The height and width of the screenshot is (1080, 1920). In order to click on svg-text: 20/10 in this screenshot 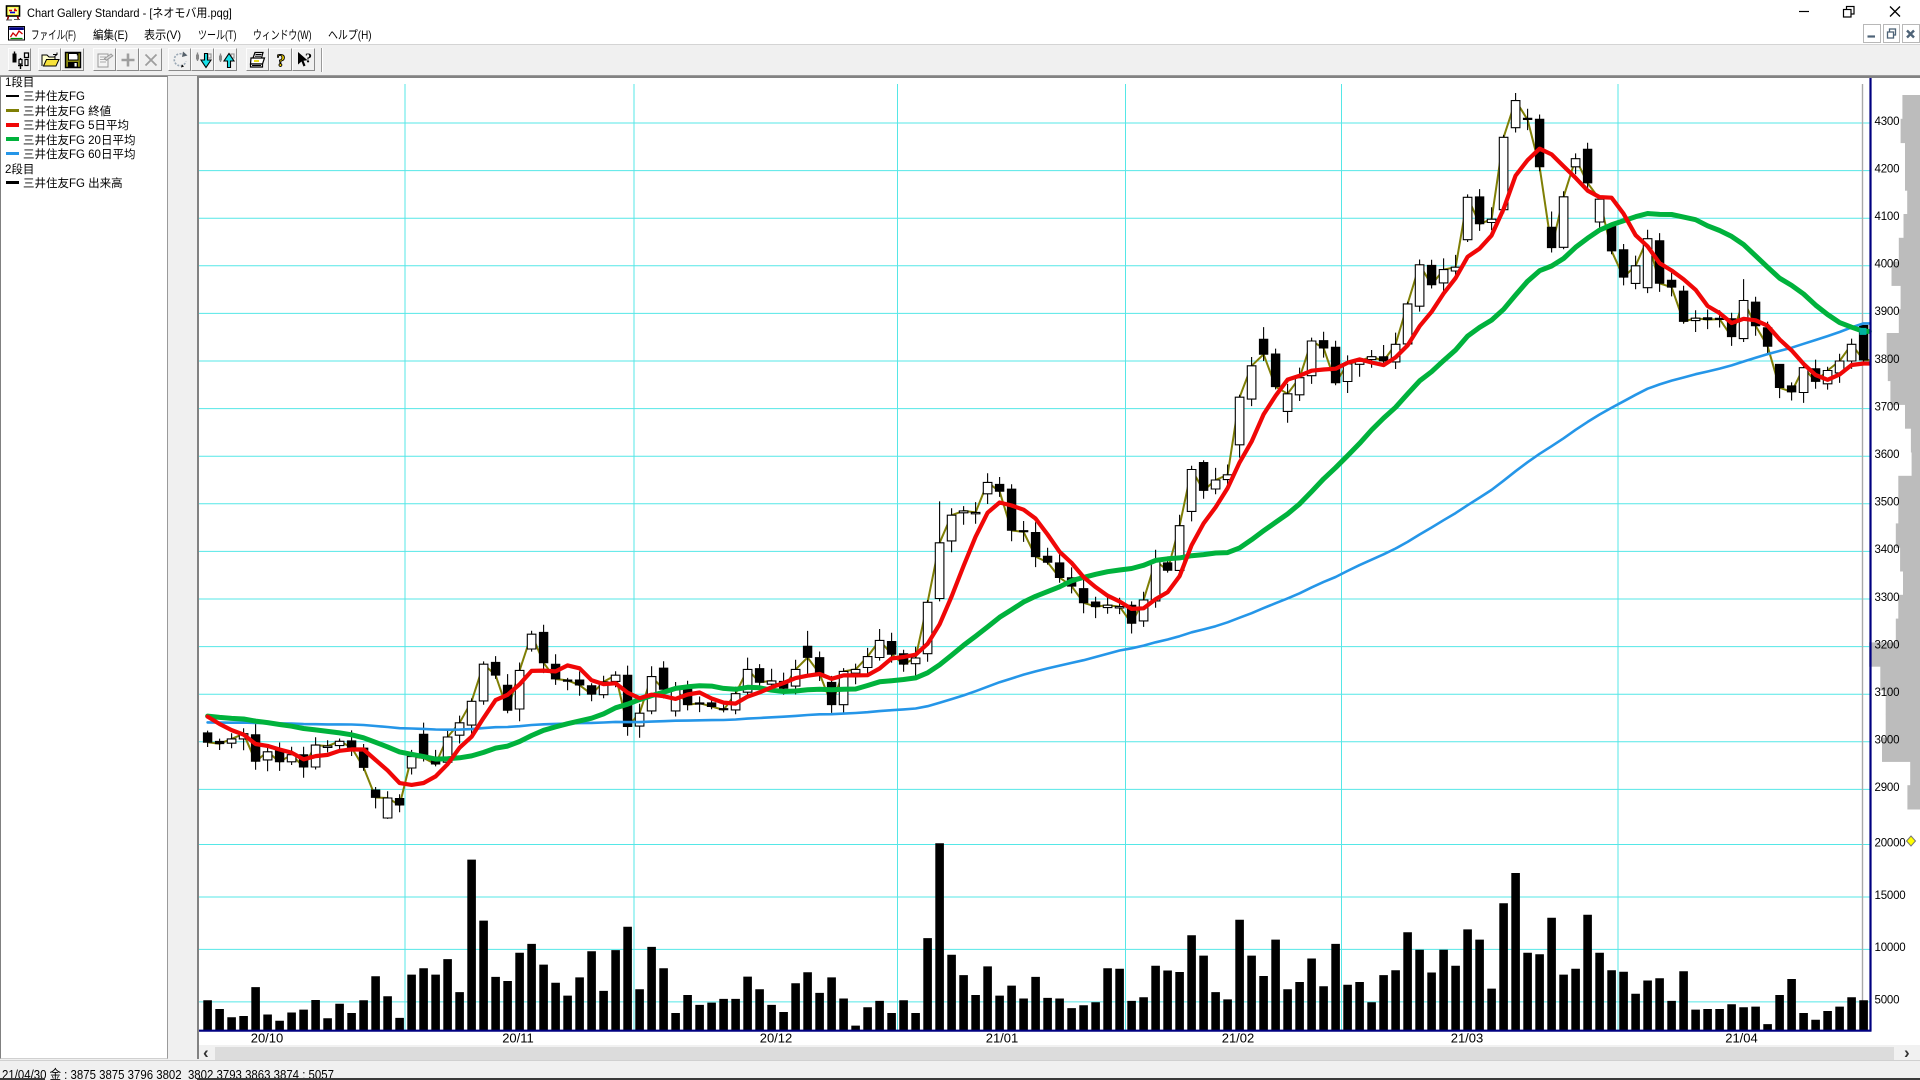, I will do `click(267, 1038)`.